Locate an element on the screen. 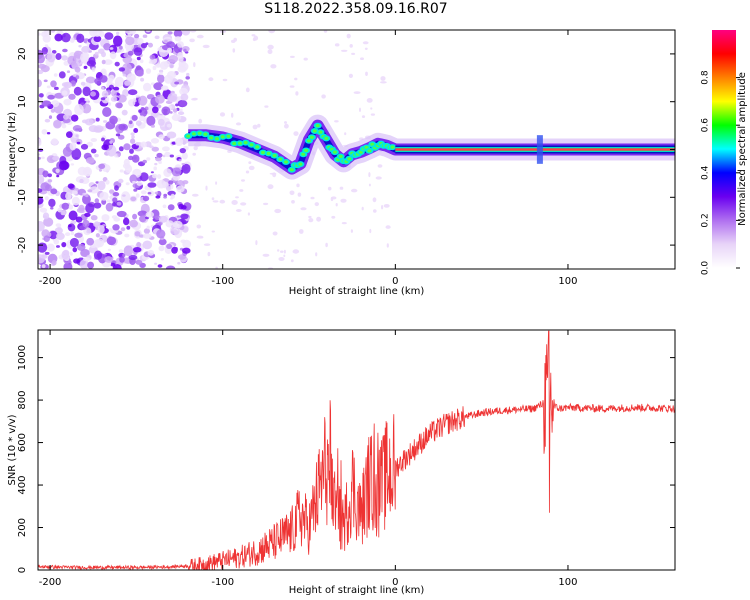 The width and height of the screenshot is (750, 600). colorbar-tick-label: 0.8 is located at coordinates (706, 77).